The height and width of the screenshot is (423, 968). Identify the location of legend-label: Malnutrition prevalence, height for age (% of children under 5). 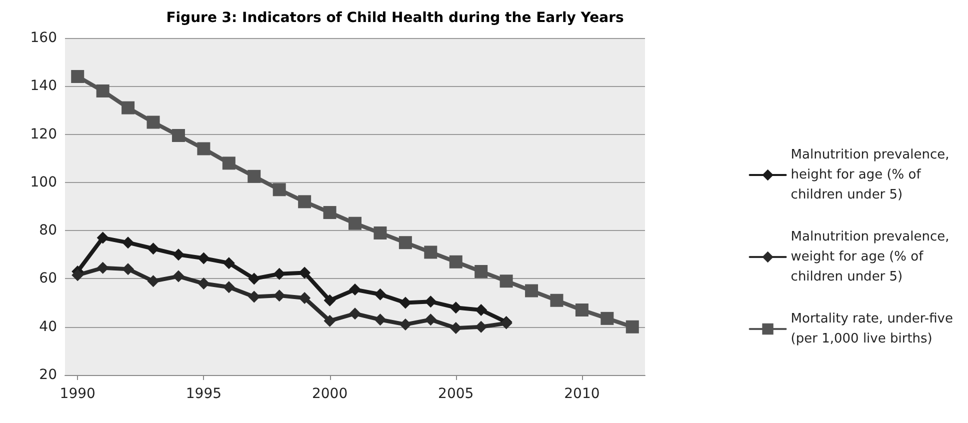
(870, 175).